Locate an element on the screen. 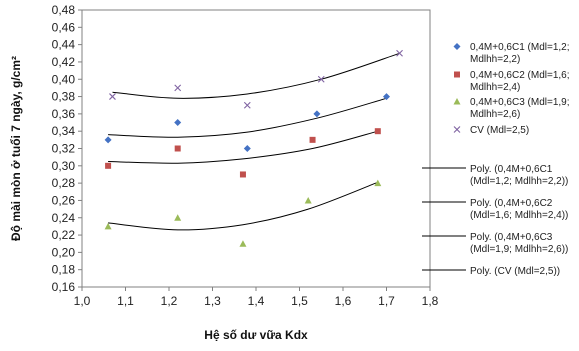  legend-label-2: Mdlhh=2,4) is located at coordinates (495, 87).